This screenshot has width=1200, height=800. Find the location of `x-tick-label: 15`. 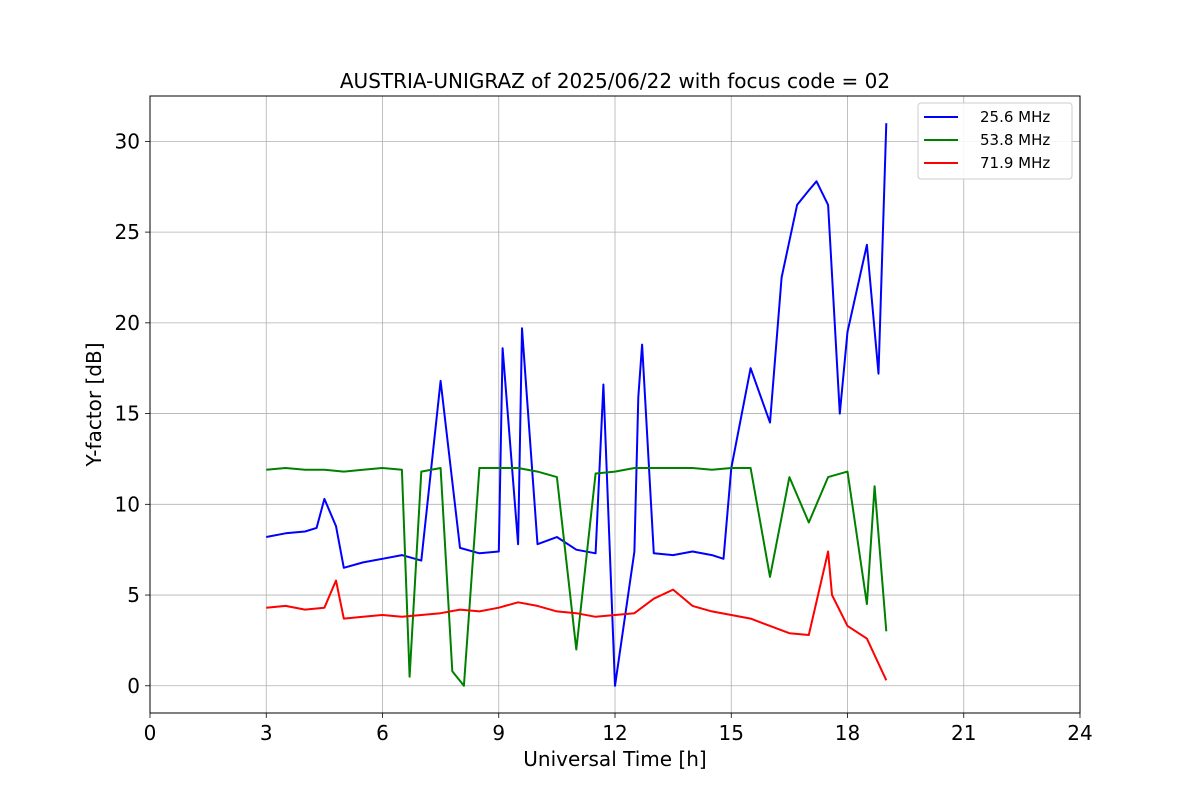

x-tick-label: 15 is located at coordinates (731, 733).